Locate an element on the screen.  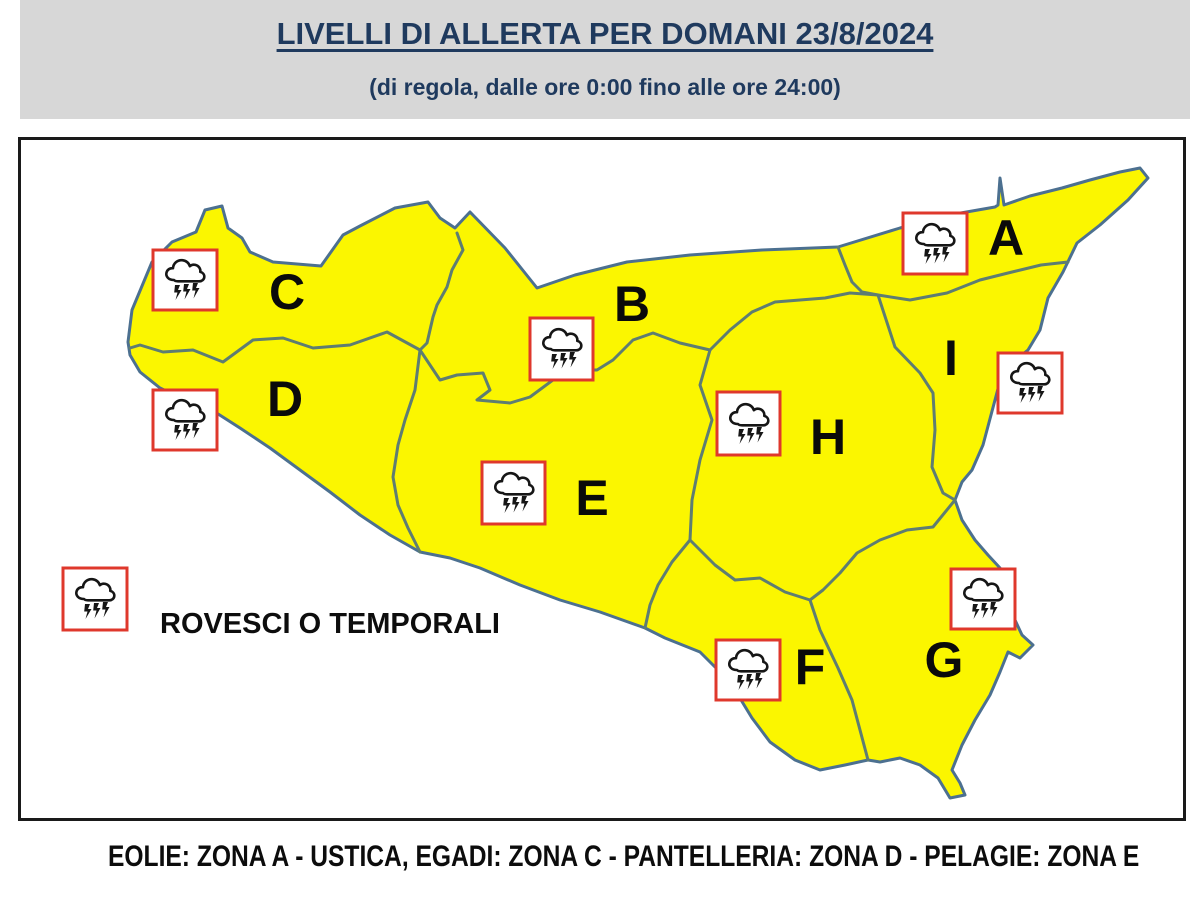
storm-icon-zone-h is located at coordinates (748, 423).